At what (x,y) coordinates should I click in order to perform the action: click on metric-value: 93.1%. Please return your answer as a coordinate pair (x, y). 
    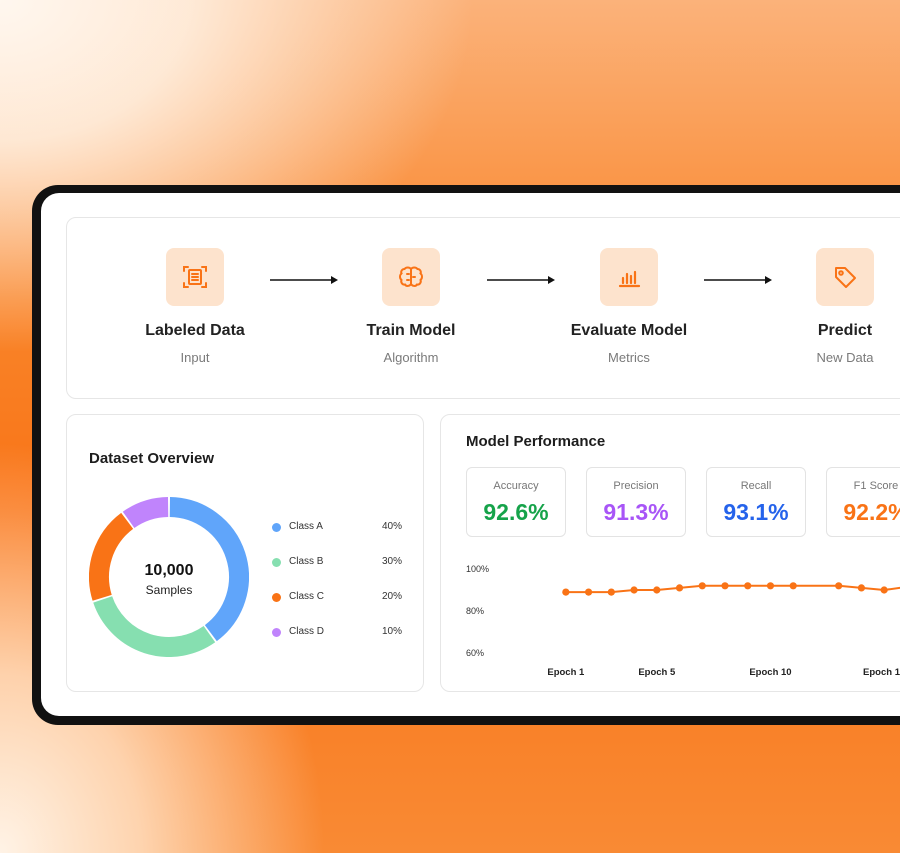
    Looking at the image, I should click on (756, 512).